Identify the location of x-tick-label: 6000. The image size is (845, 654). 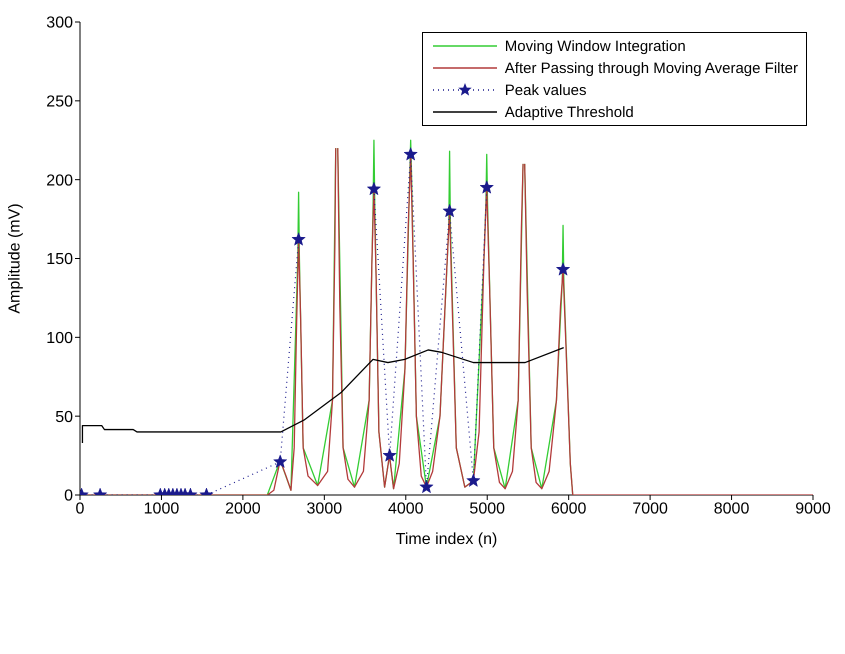
(568, 509).